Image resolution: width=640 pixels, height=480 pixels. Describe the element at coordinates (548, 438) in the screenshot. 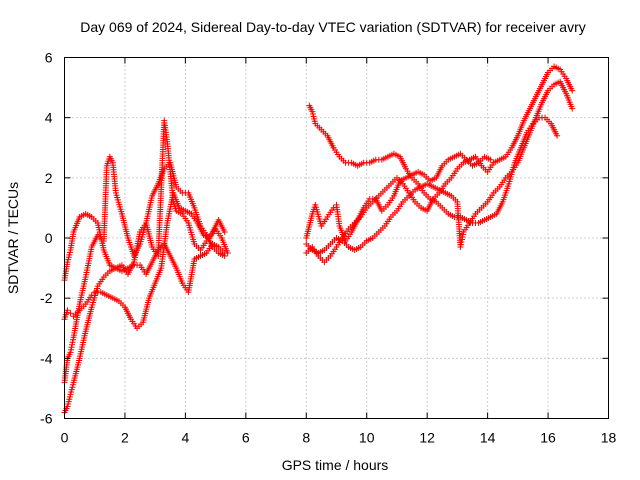

I see `x-tick-label: 16` at that location.